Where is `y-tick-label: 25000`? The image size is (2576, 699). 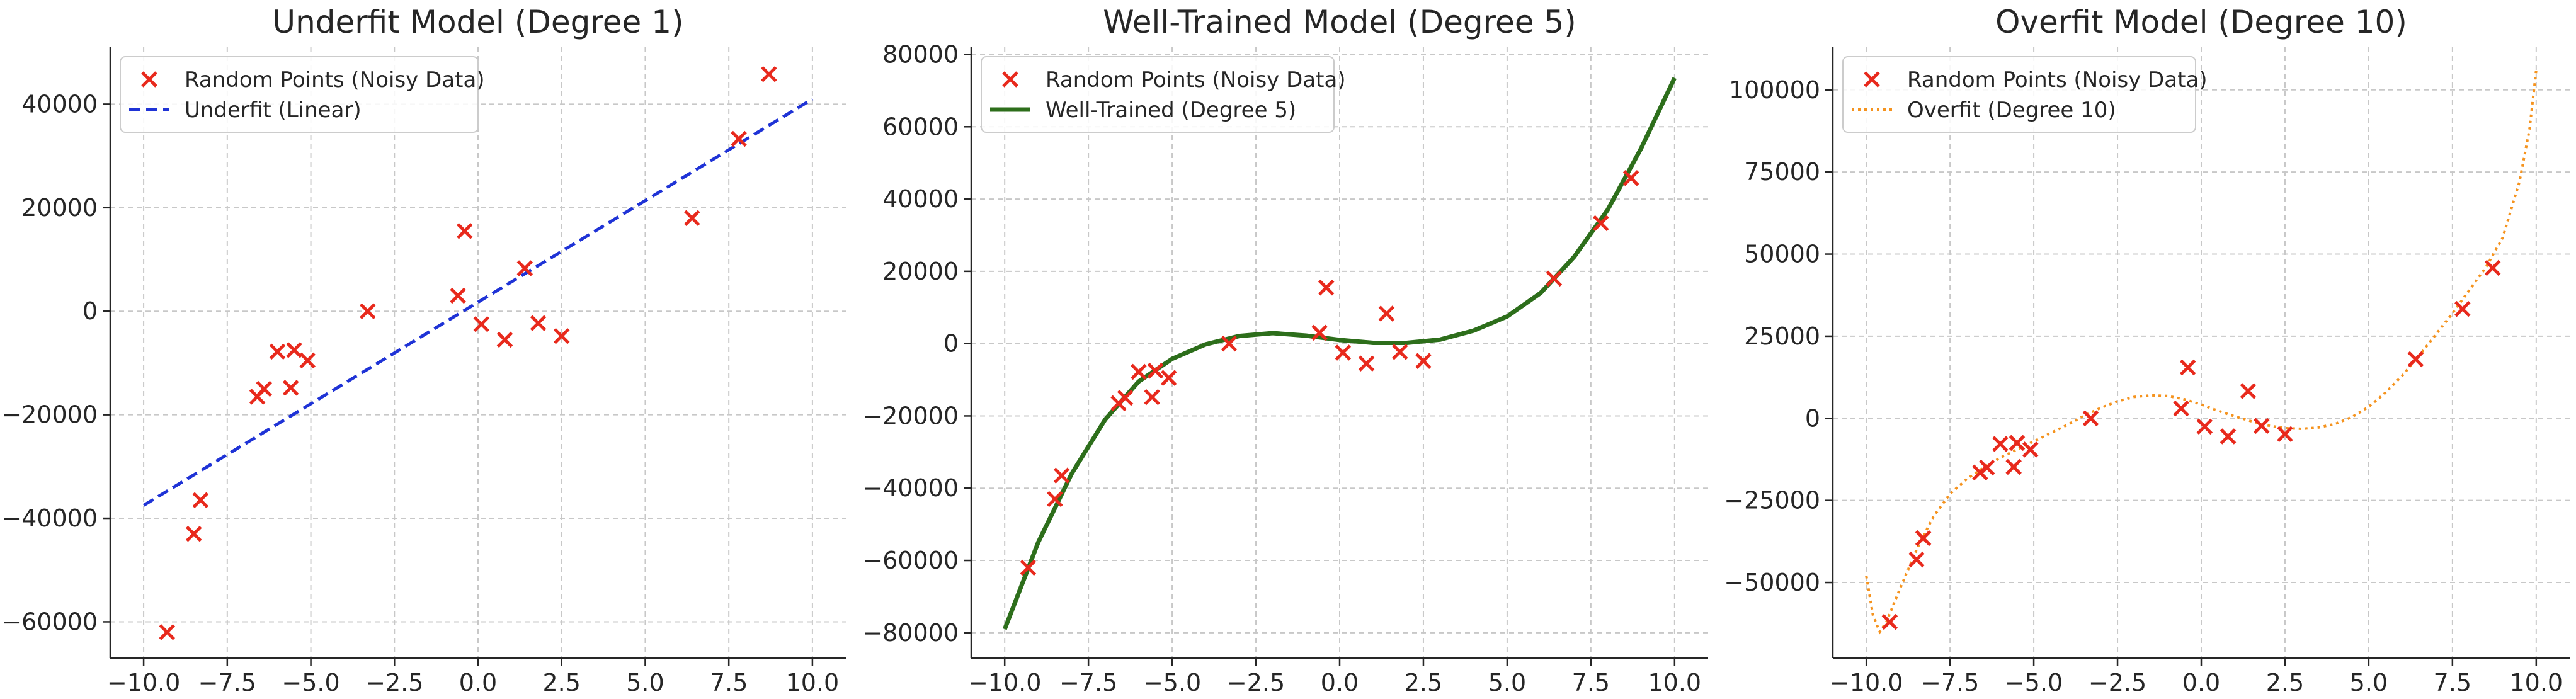
y-tick-label: 25000 is located at coordinates (1782, 336).